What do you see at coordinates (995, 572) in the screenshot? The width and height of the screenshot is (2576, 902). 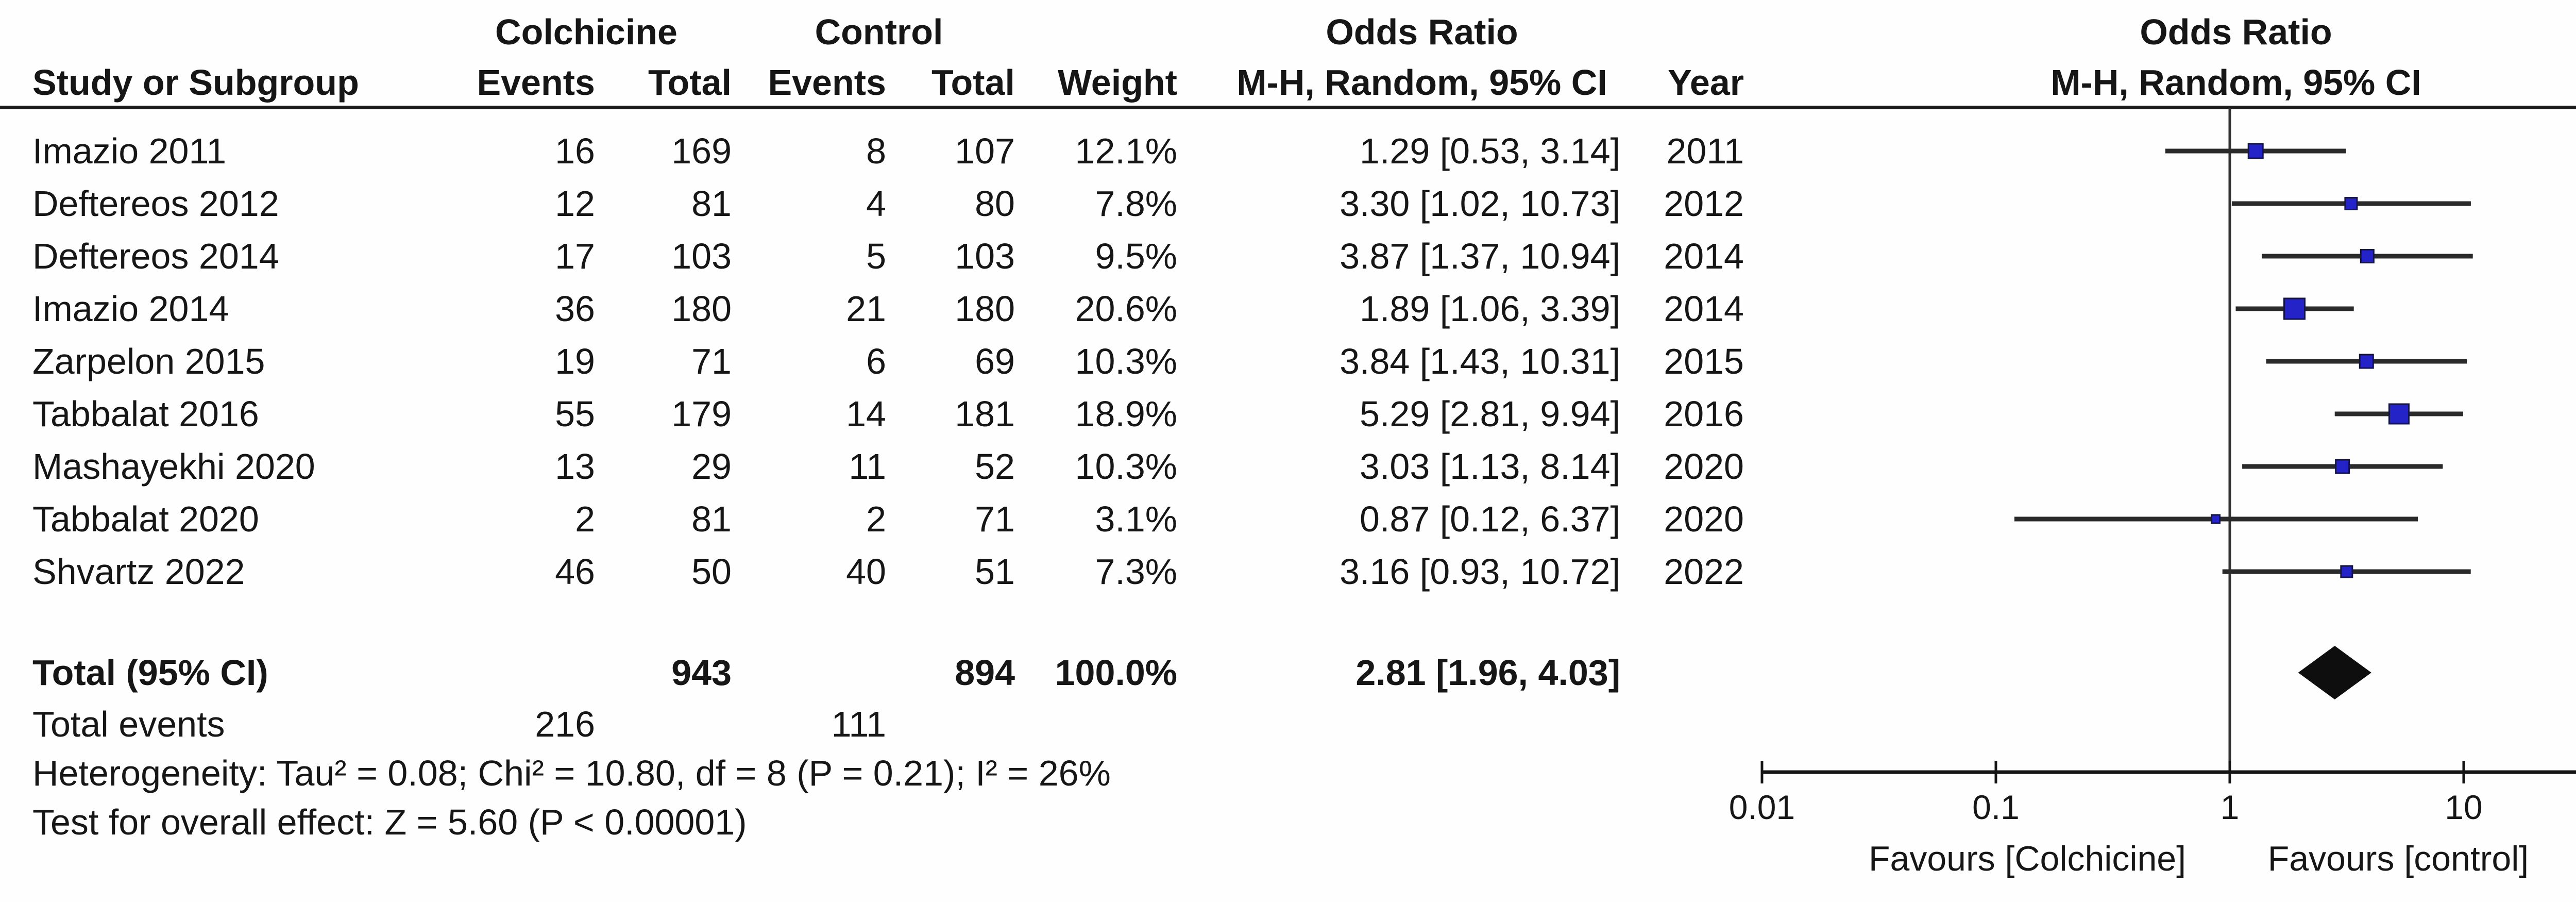 I see `total-control-cell: 51` at bounding box center [995, 572].